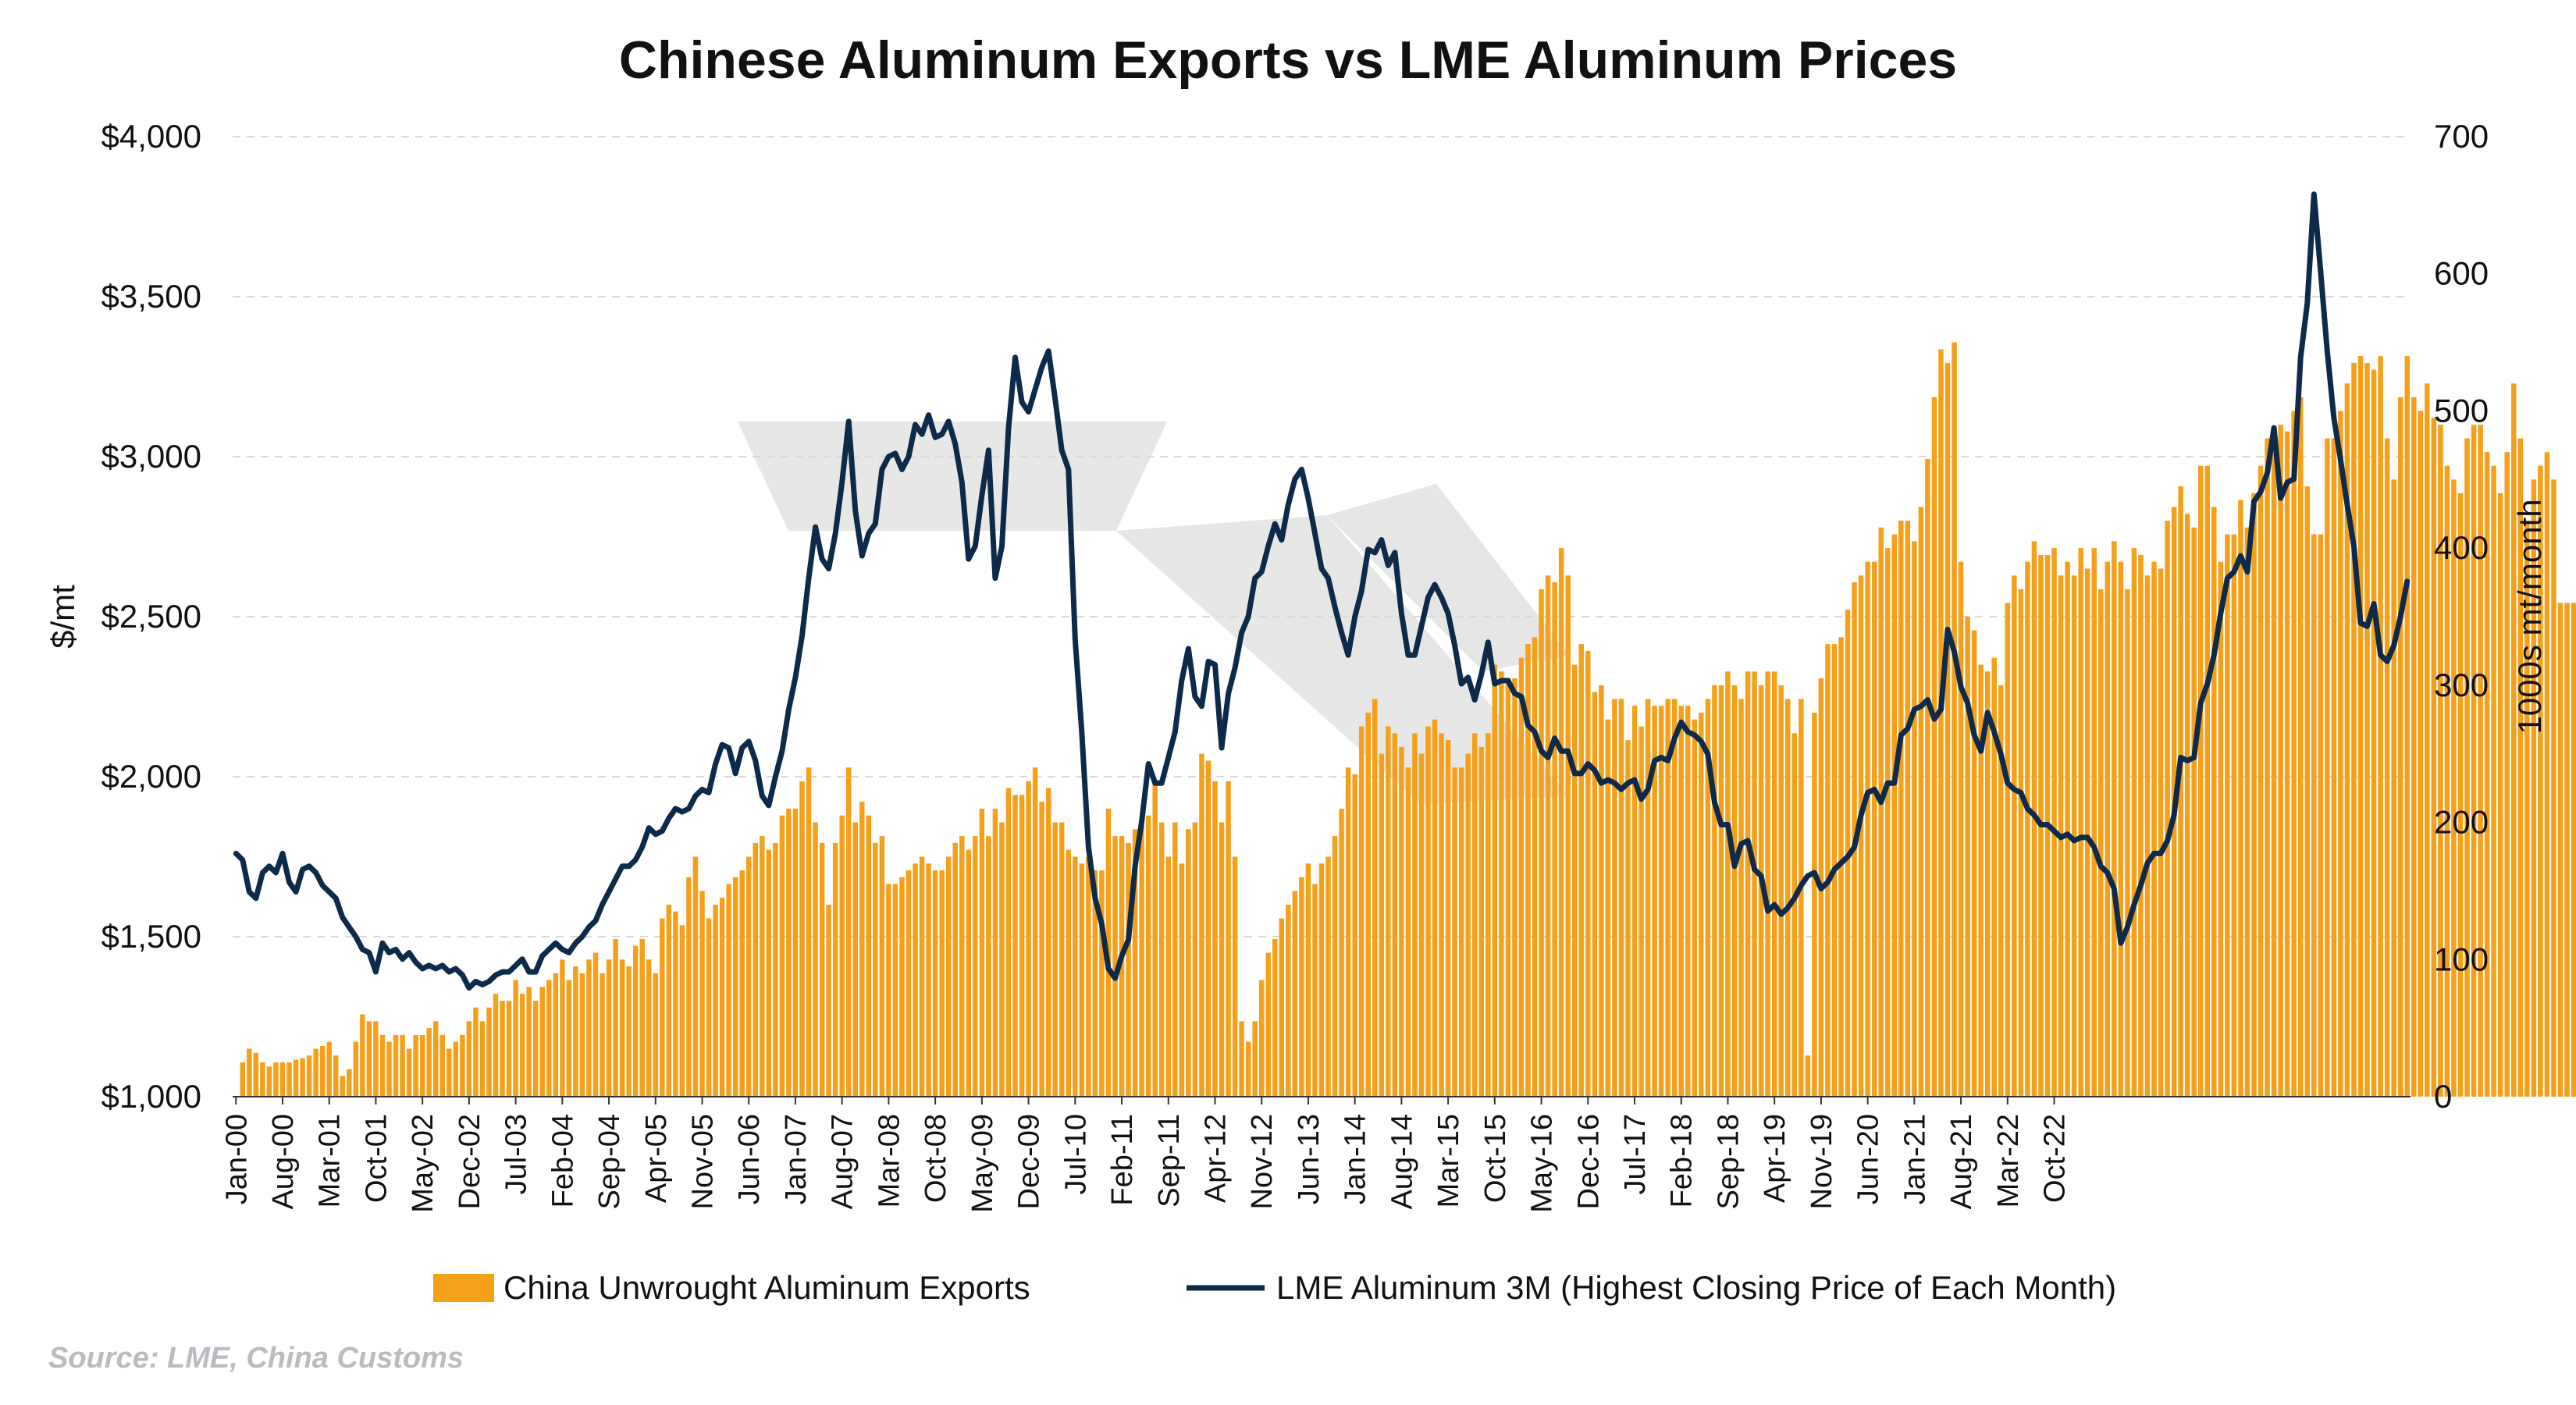 The width and height of the screenshot is (2576, 1405). What do you see at coordinates (423, 1163) in the screenshot?
I see `x-tick-label: May-02` at bounding box center [423, 1163].